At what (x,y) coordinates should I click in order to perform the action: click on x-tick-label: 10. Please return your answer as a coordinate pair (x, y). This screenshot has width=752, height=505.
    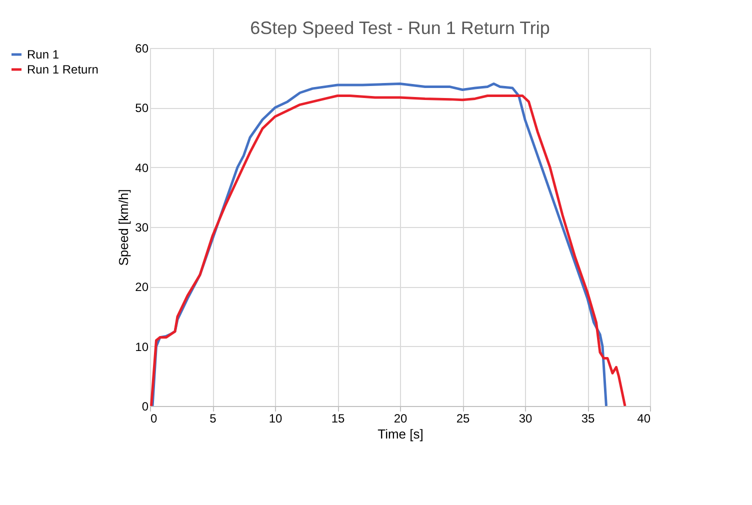
    Looking at the image, I should click on (275, 419).